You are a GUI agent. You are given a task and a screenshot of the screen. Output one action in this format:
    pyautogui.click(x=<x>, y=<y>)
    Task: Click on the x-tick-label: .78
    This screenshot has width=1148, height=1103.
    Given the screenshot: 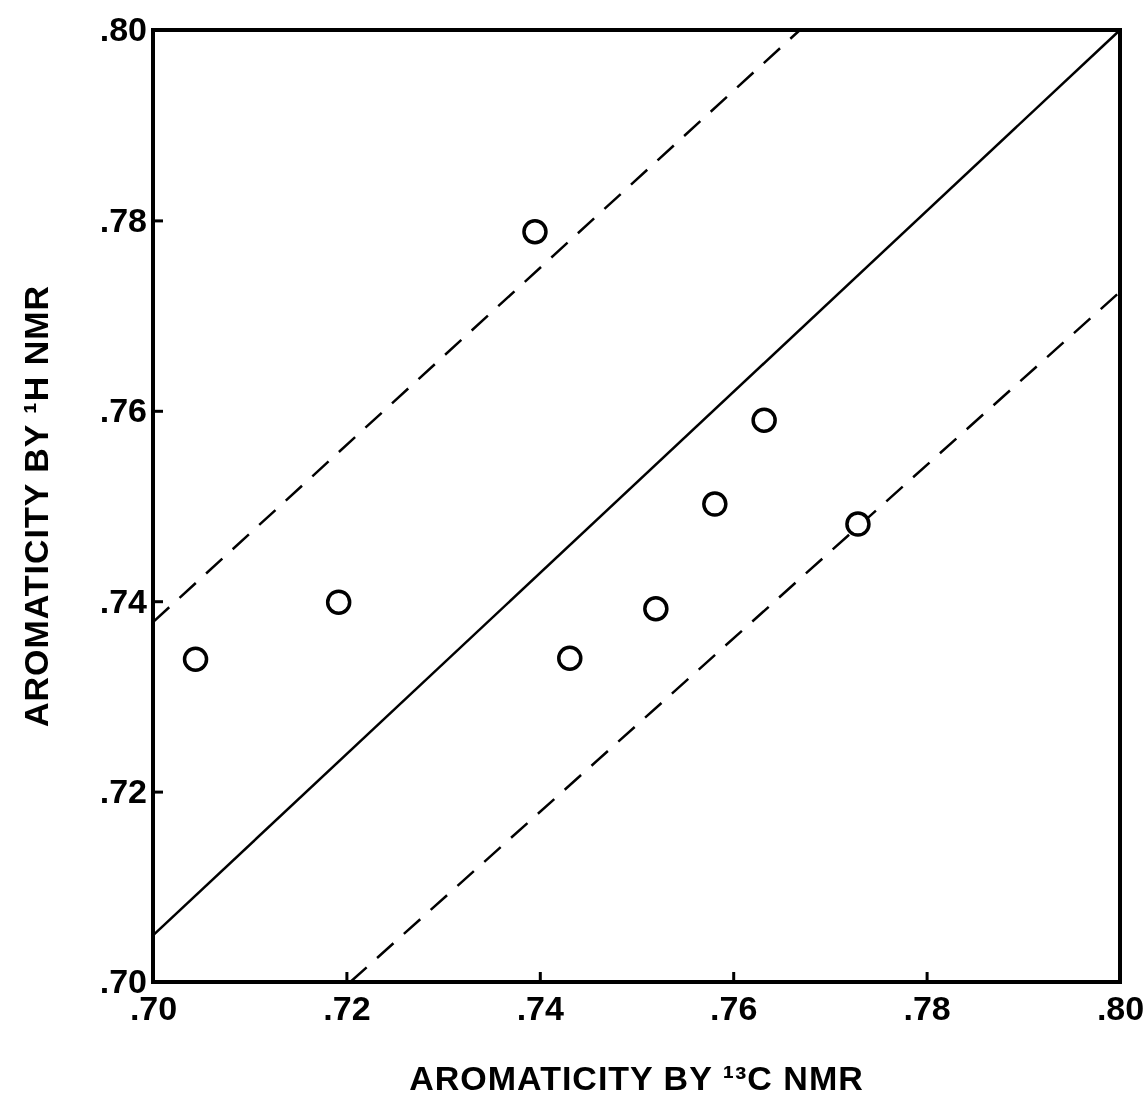 What is the action you would take?
    pyautogui.click(x=927, y=1008)
    